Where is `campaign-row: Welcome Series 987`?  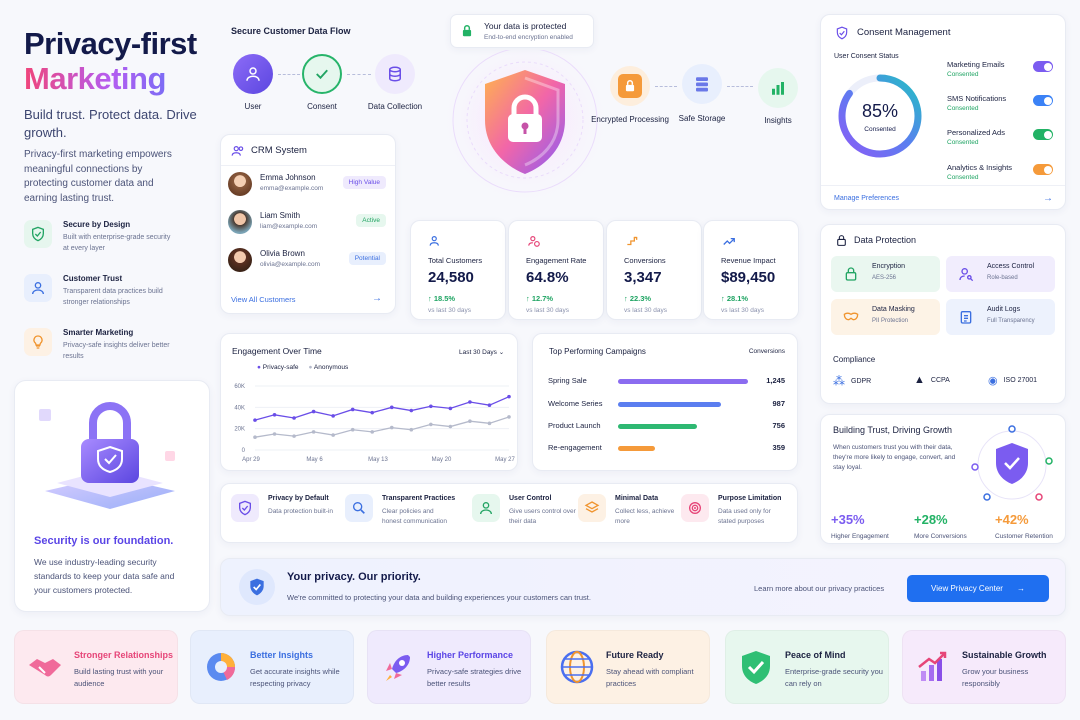
campaign-row: Welcome Series 987 is located at coordinates (668, 406).